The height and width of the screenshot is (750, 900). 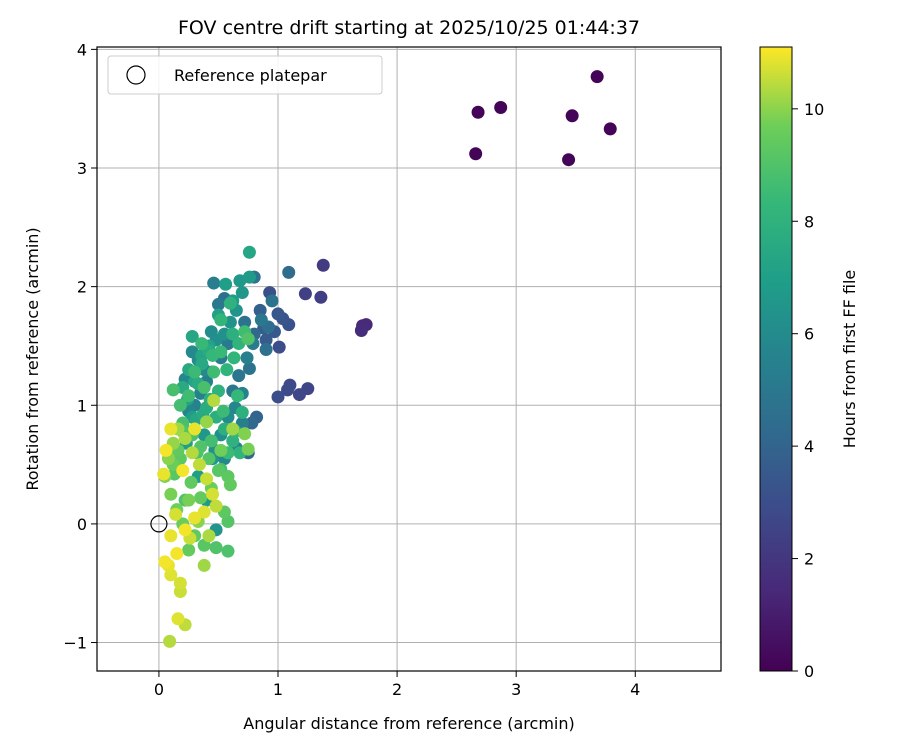 I want to click on colorbar-tick-label: 2, so click(x=809, y=559).